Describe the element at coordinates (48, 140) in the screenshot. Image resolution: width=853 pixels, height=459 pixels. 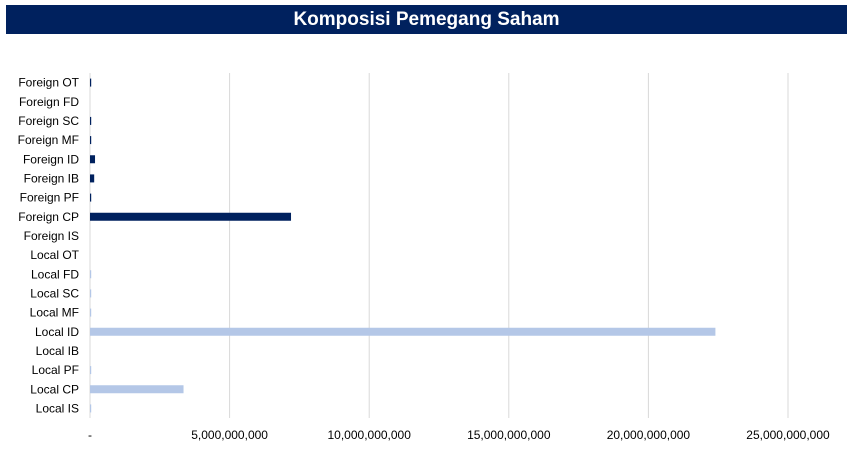
I see `category-label: Foreign MF` at that location.